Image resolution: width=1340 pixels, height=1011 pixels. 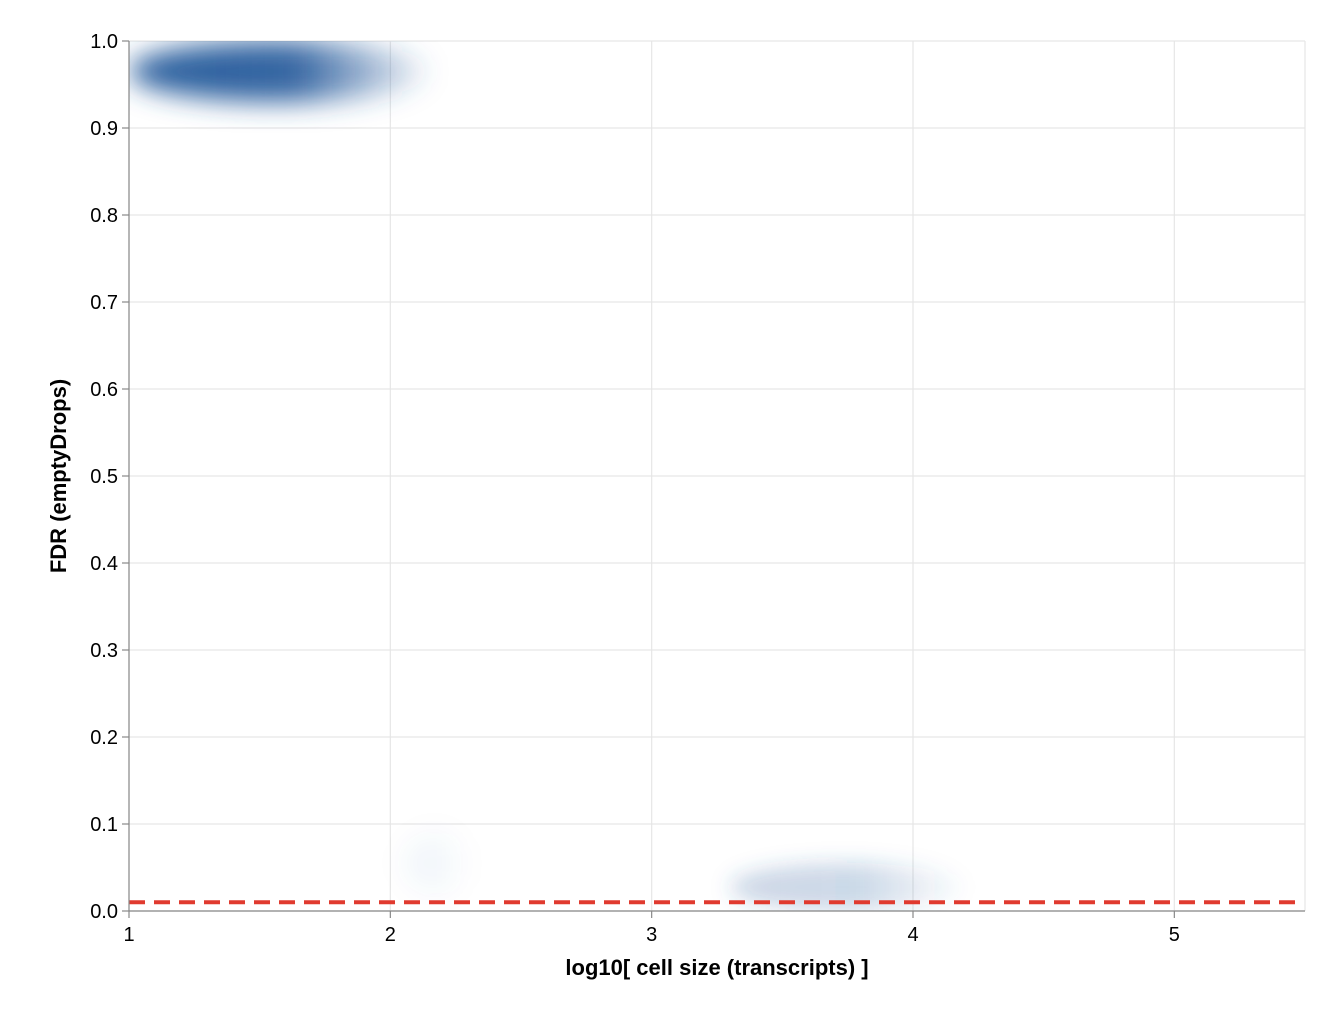 I want to click on y-tick-label: 0.6, so click(x=104, y=390).